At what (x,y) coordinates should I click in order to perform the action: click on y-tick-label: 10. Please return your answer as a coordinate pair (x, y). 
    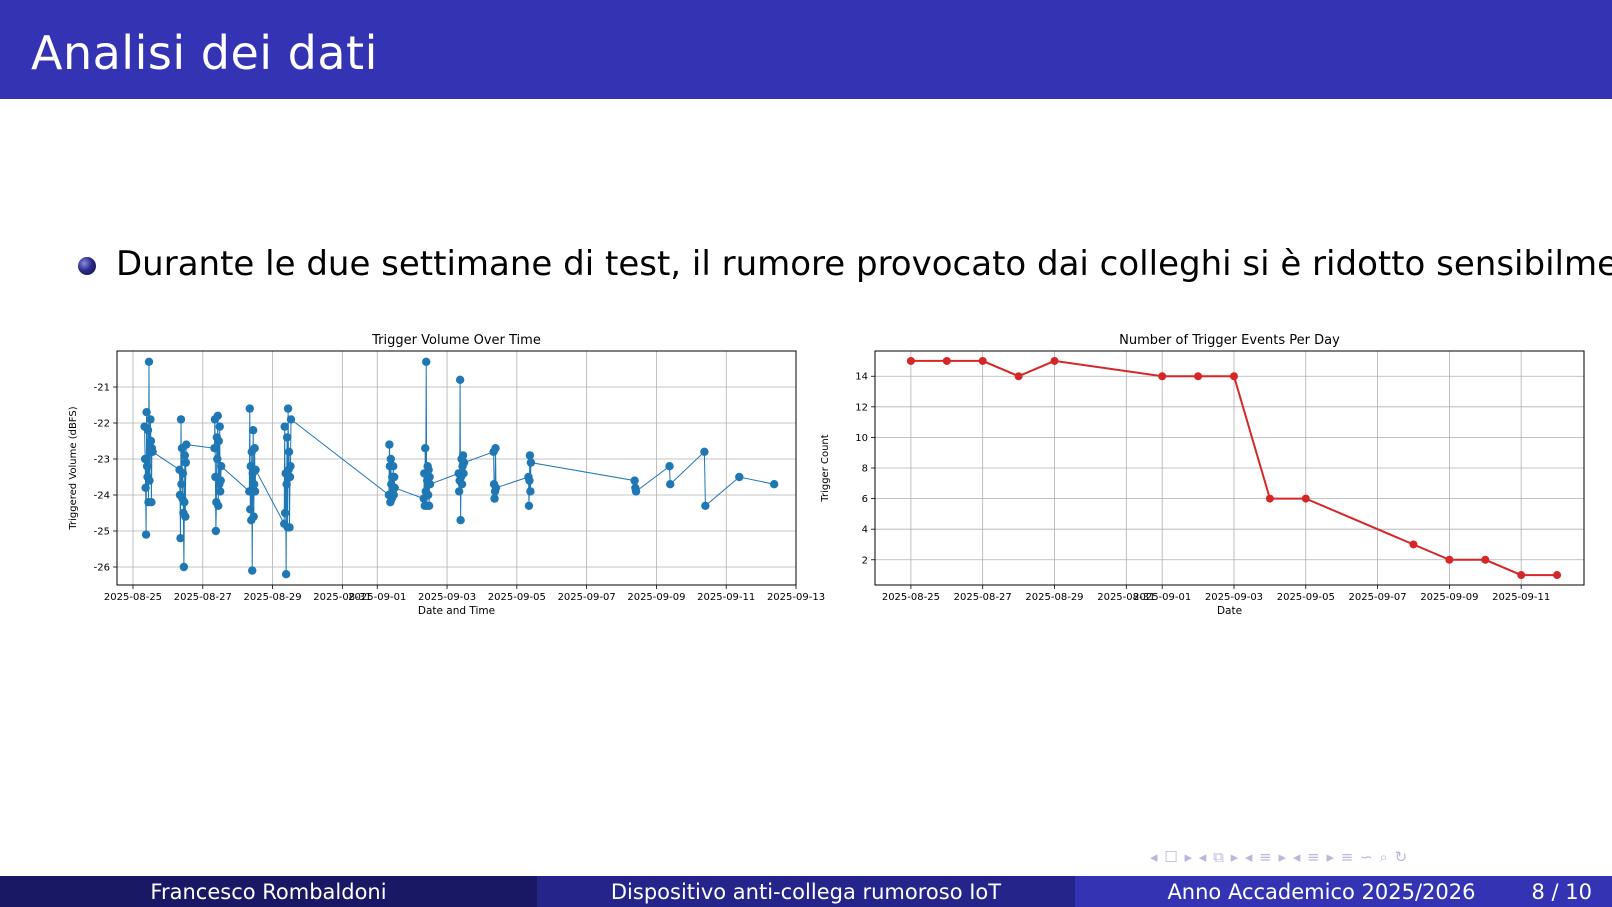
    Looking at the image, I should click on (861, 438).